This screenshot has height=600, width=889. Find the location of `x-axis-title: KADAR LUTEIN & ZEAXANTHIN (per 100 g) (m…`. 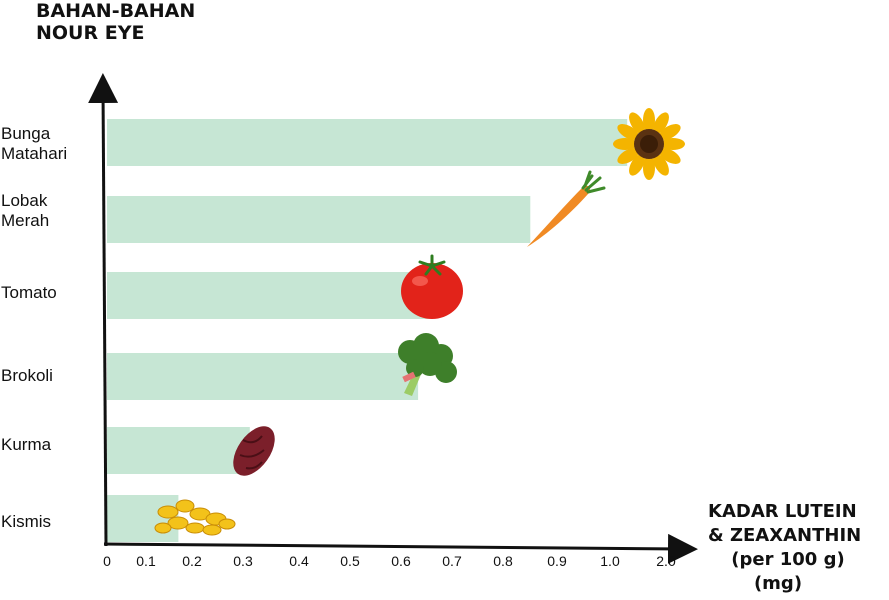

x-axis-title: KADAR LUTEIN & ZEAXANTHIN (per 100 g) (m… is located at coordinates (798, 548).